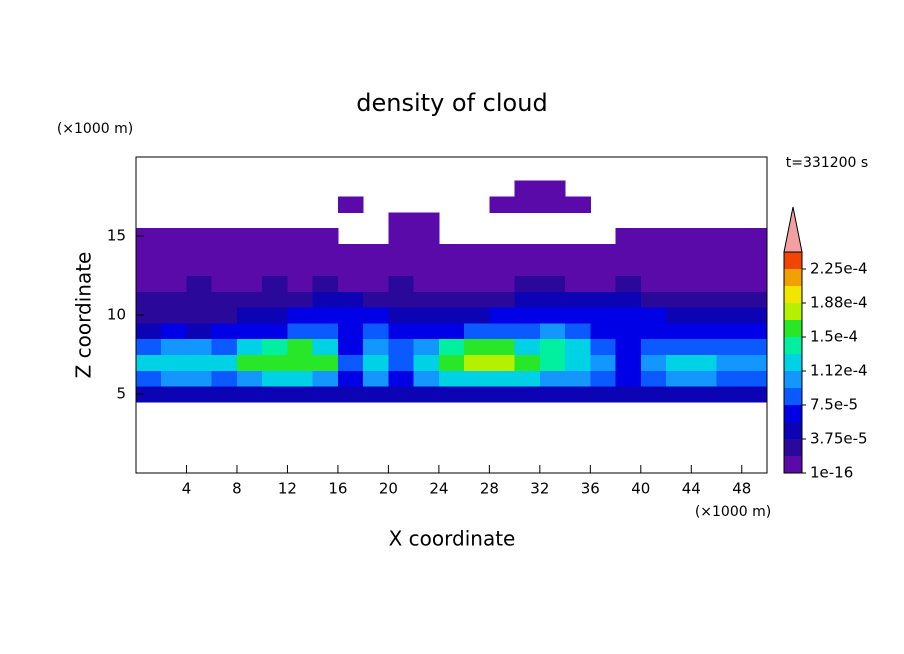 The image size is (904, 654). Describe the element at coordinates (839, 303) in the screenshot. I see `colorbar-label: 1.88e-4` at that location.